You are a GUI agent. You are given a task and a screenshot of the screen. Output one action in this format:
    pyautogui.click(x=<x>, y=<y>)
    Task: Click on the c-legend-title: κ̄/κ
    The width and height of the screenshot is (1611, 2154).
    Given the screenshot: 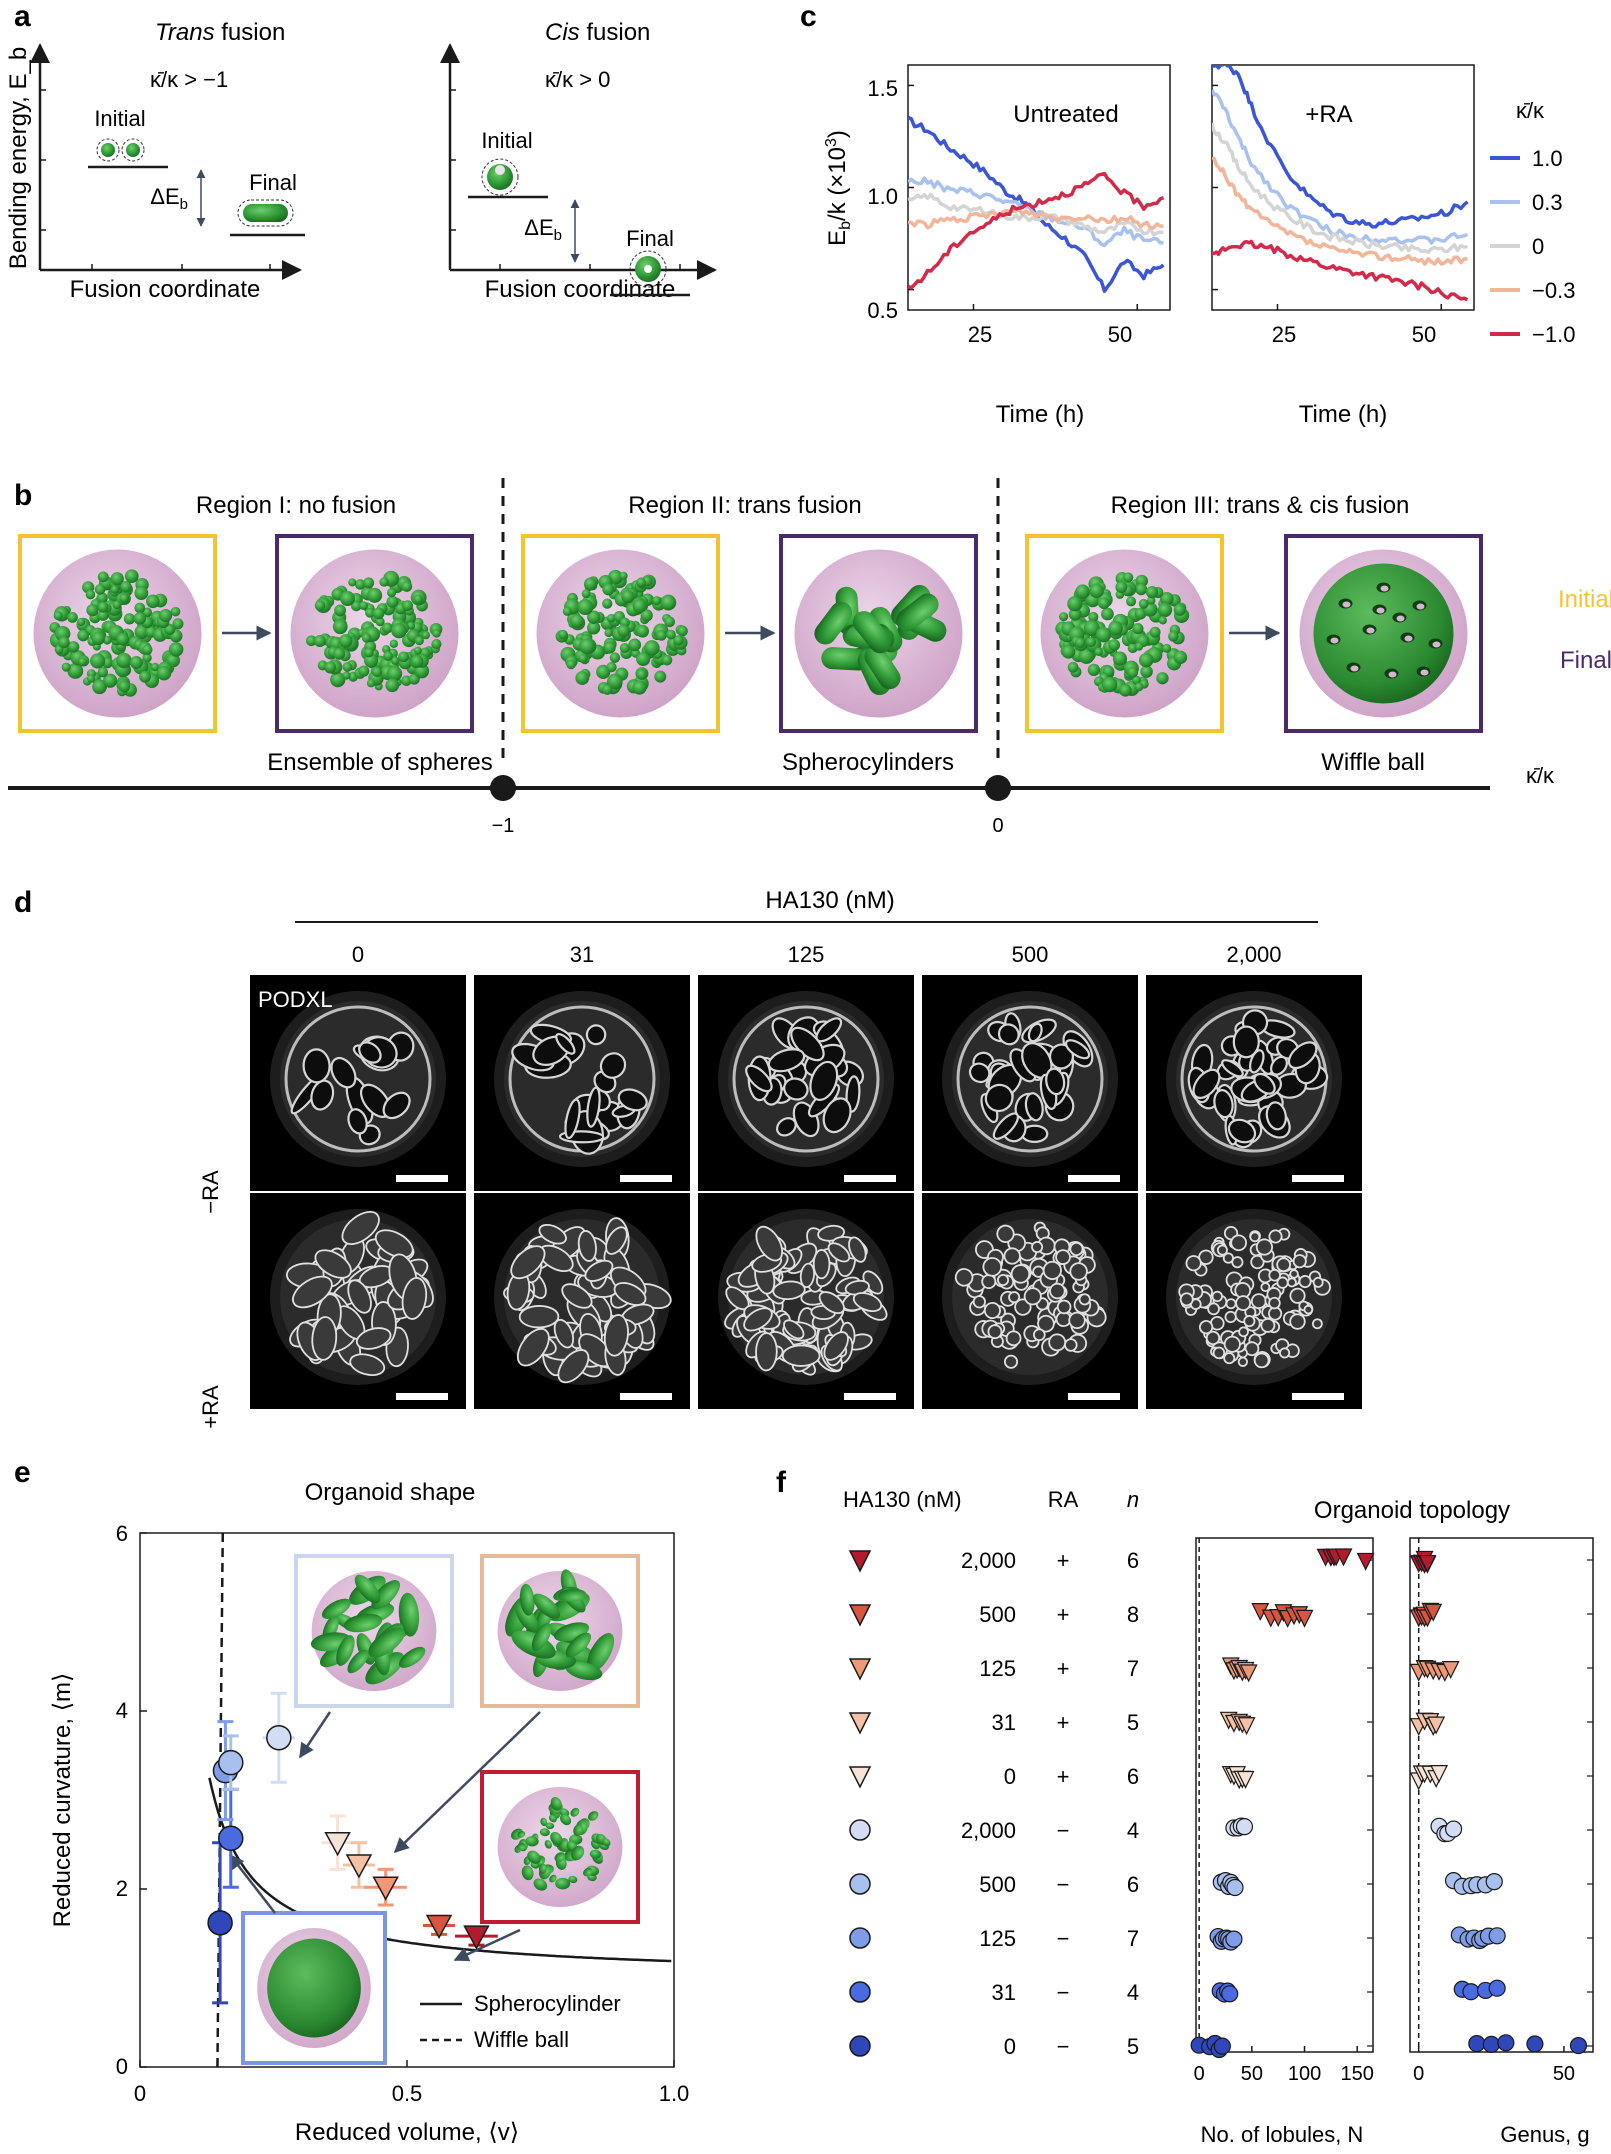 What is the action you would take?
    pyautogui.click(x=1530, y=110)
    